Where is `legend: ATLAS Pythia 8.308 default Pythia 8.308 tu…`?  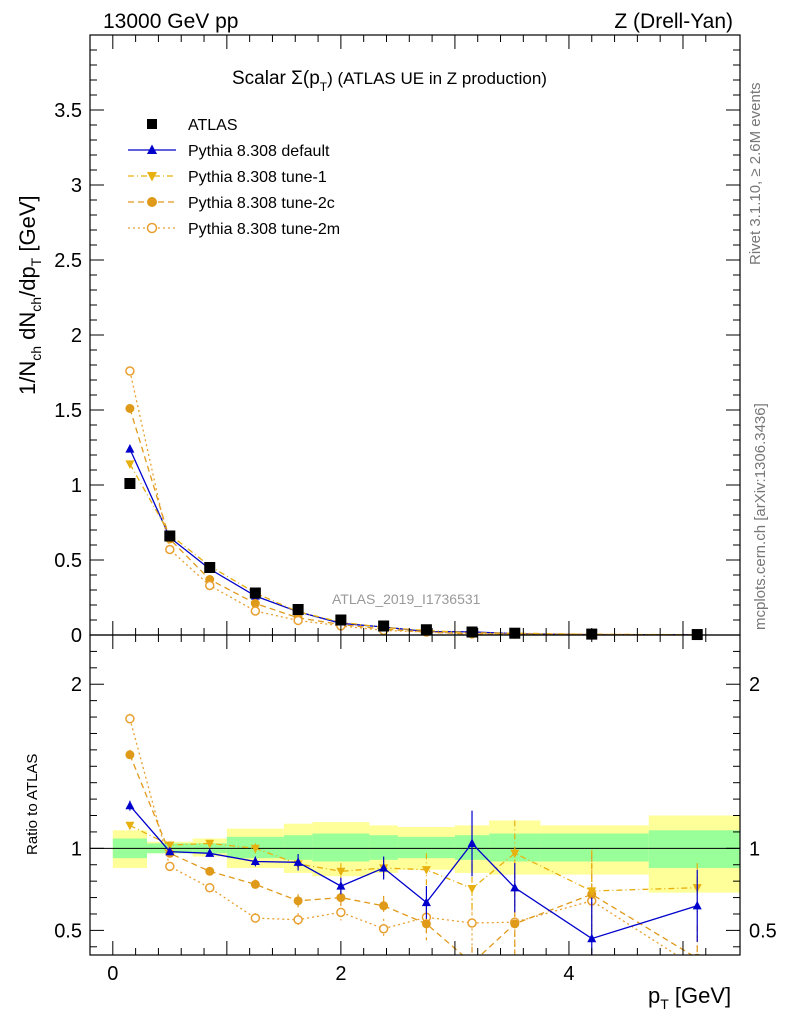
legend: ATLAS Pythia 8.308 default Pythia 8.308 tu… is located at coordinates (234, 177).